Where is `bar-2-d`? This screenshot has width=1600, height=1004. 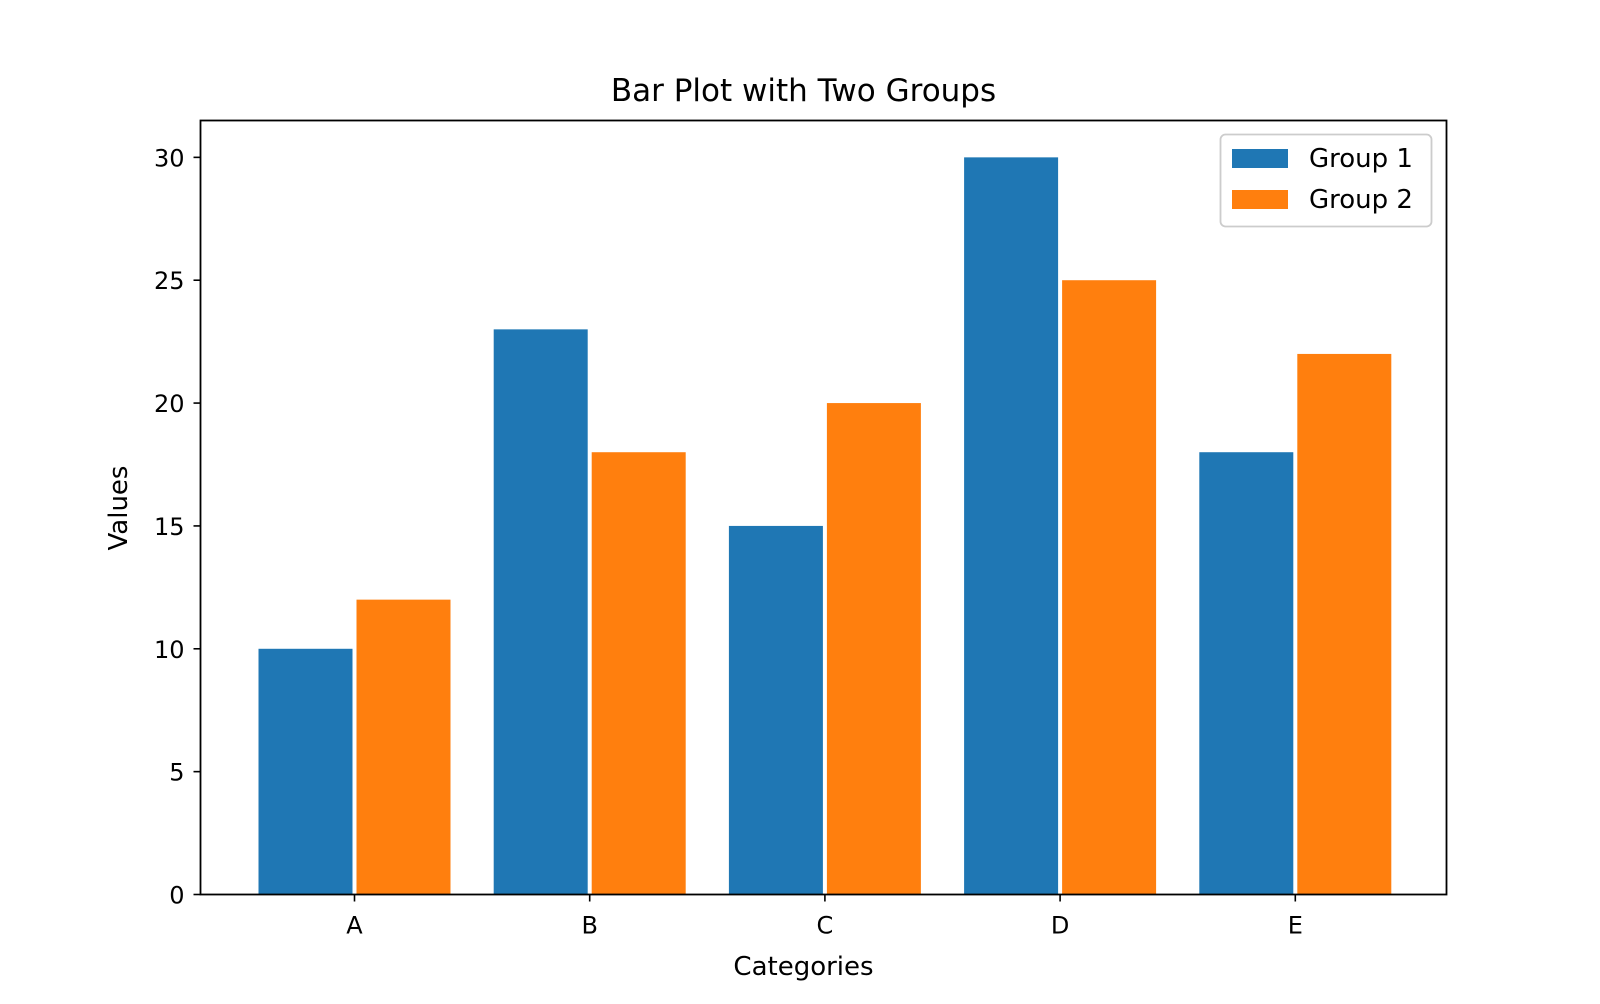
bar-2-d is located at coordinates (1109, 587).